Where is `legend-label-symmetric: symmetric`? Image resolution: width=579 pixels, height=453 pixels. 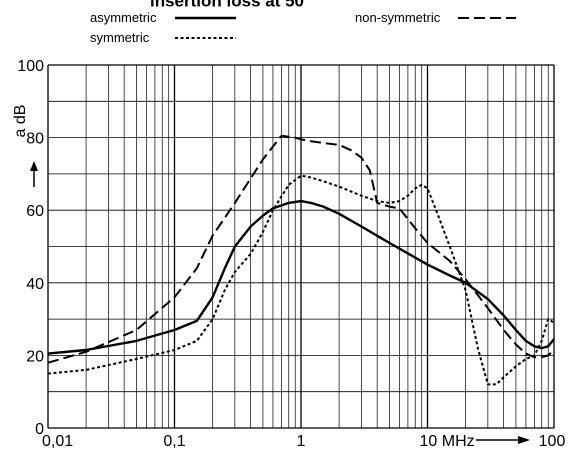
legend-label-symmetric: symmetric is located at coordinates (120, 37).